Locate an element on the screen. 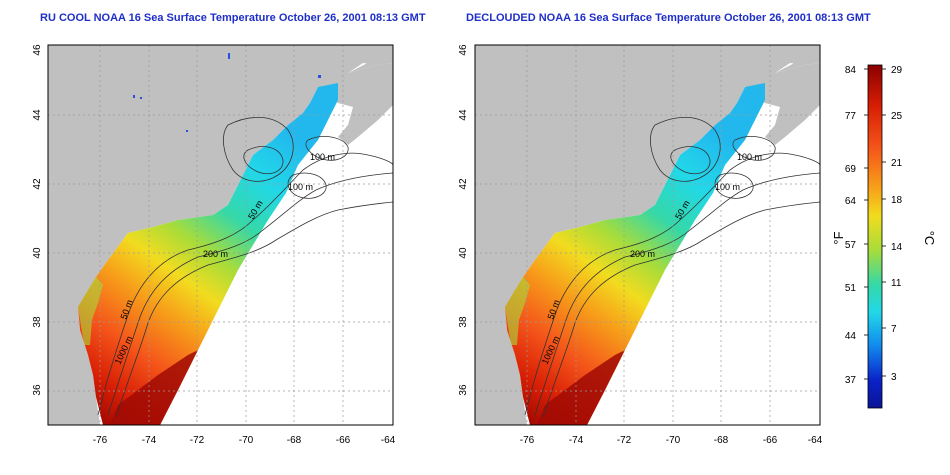 This screenshot has width=950, height=475. lat-axis-left: 36 38 40 42 44 46 is located at coordinates (37, 220).